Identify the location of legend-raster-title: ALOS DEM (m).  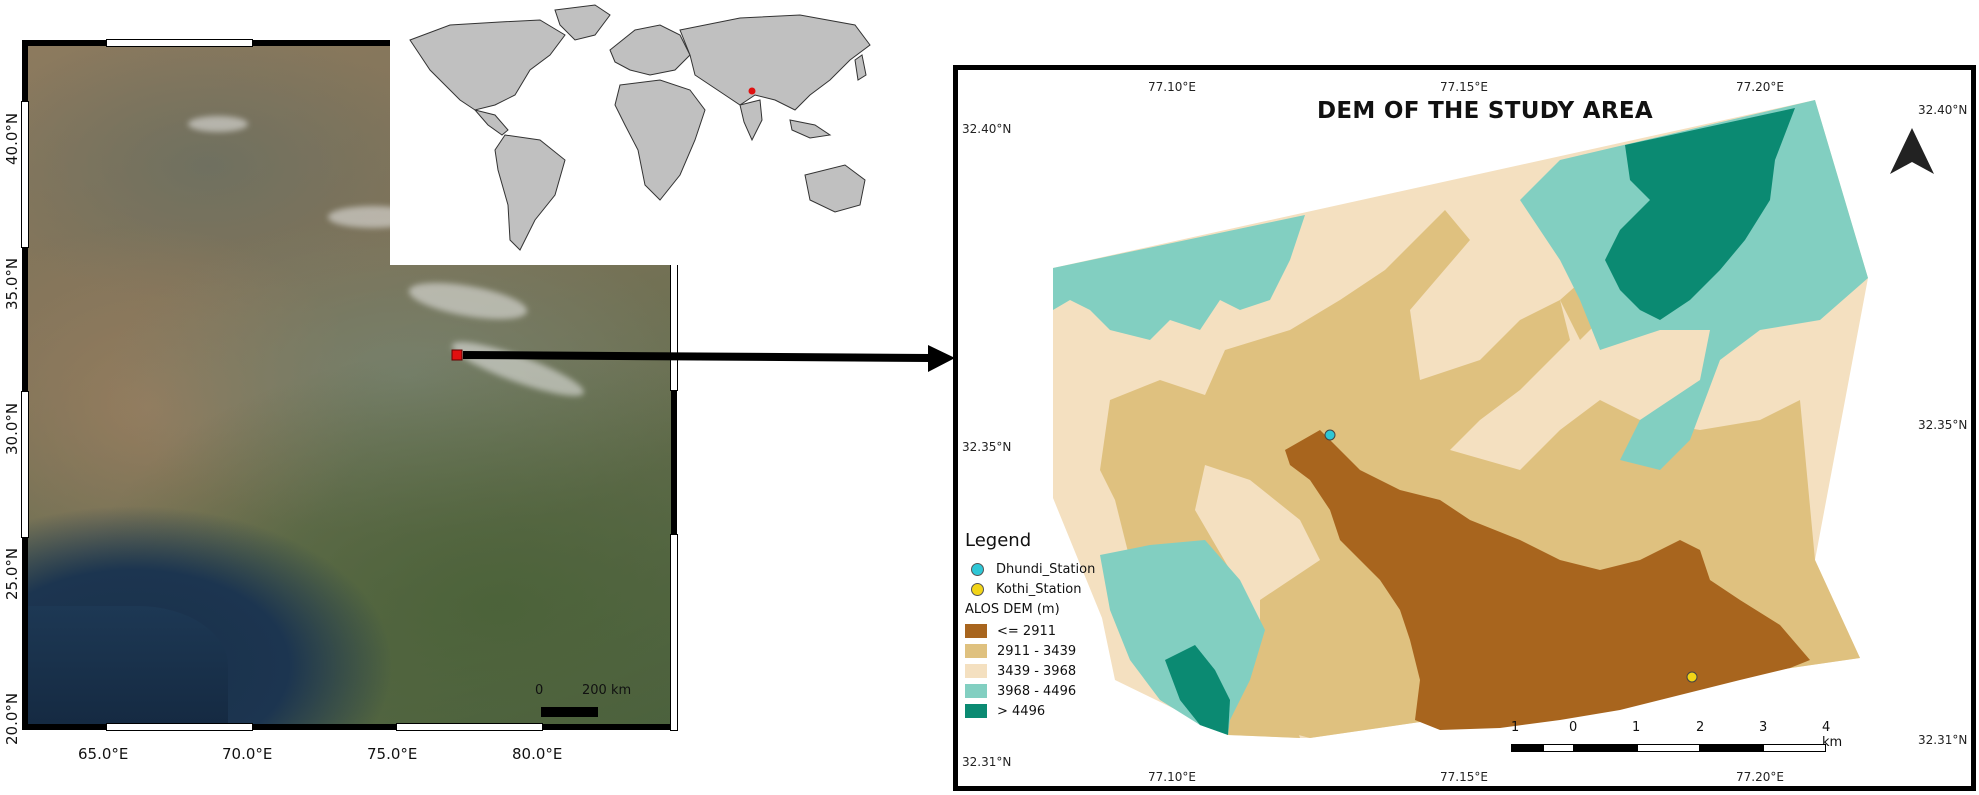
(1012, 609).